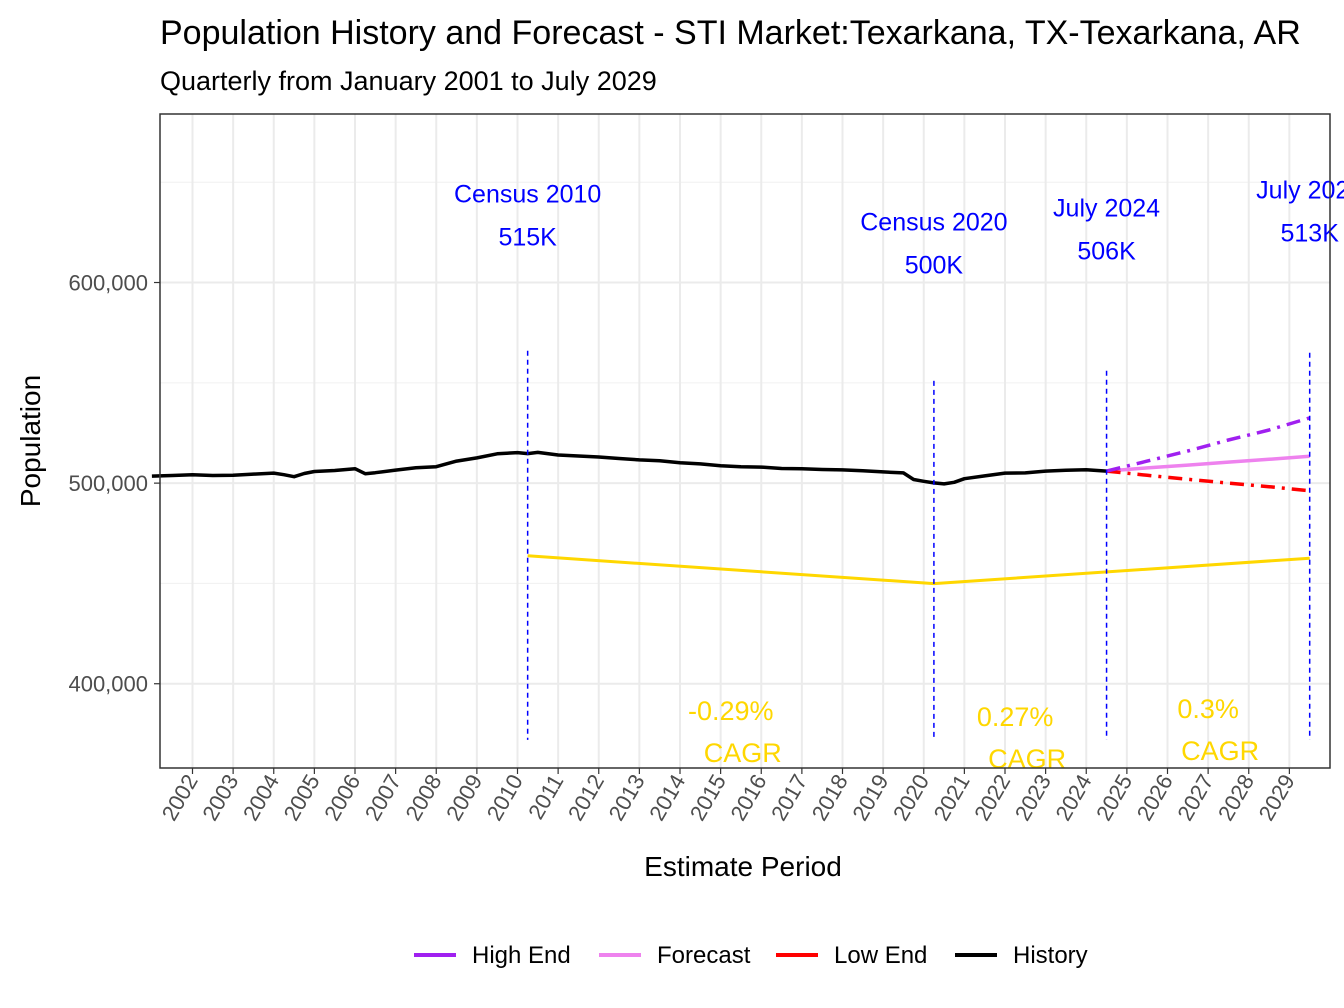 The height and width of the screenshot is (1008, 1344). I want to click on x-tick-label: 2004, so click(261, 797).